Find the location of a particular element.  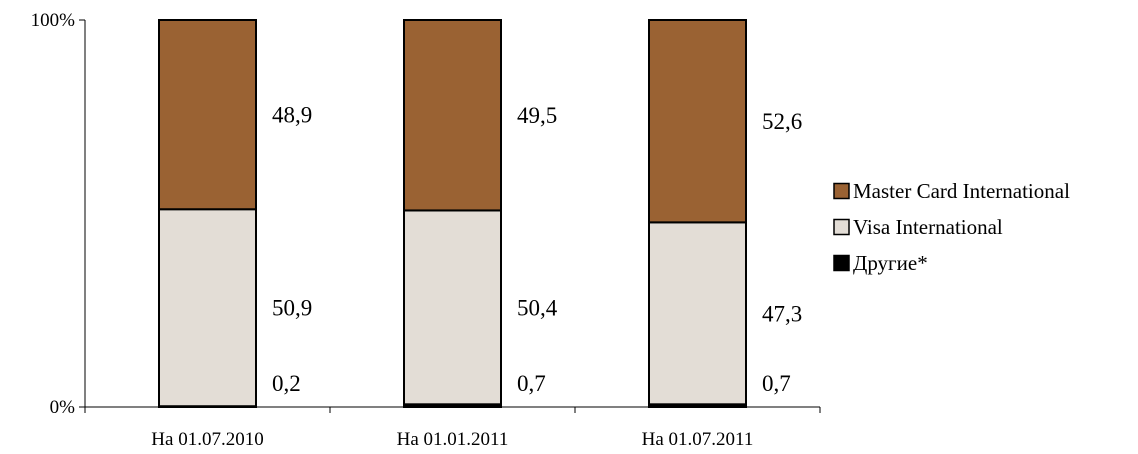

legend-label-2: Другие* is located at coordinates (890, 263).